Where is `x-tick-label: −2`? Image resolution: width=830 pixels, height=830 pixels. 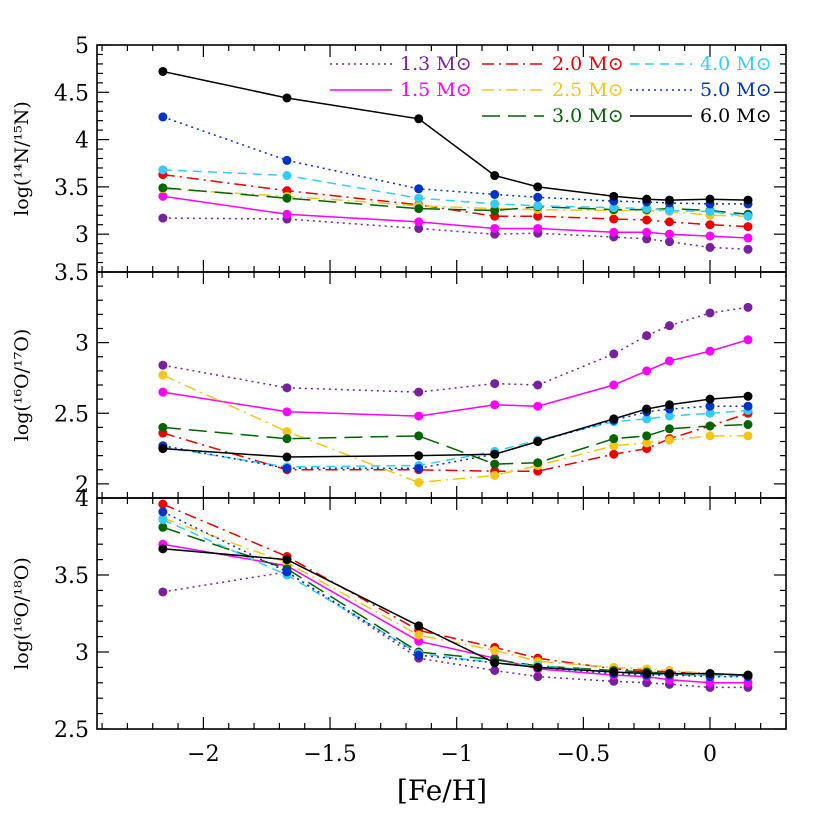 x-tick-label: −2 is located at coordinates (203, 754).